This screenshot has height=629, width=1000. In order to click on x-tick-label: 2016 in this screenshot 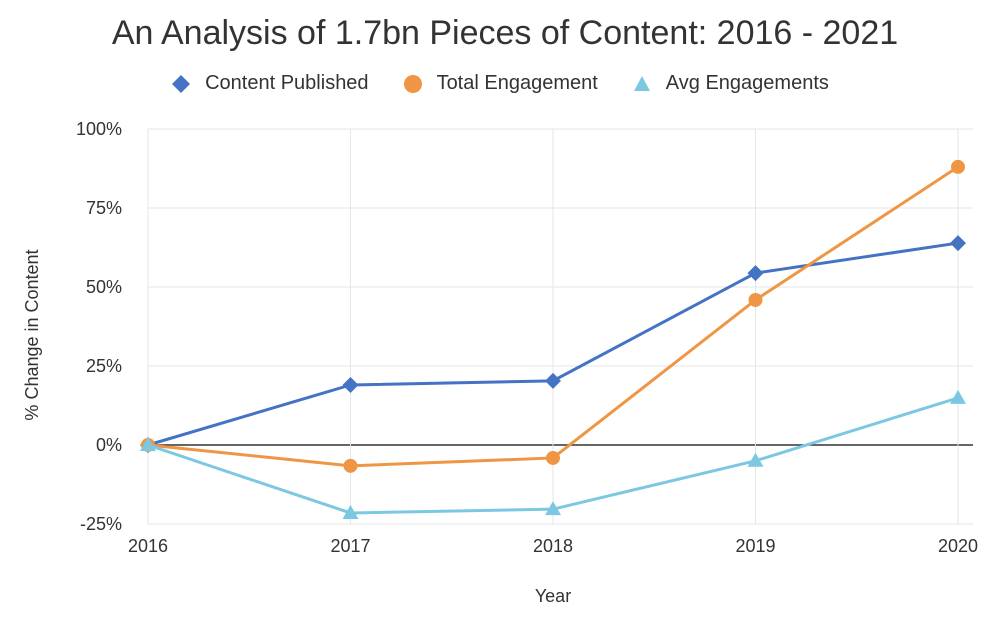, I will do `click(148, 546)`.